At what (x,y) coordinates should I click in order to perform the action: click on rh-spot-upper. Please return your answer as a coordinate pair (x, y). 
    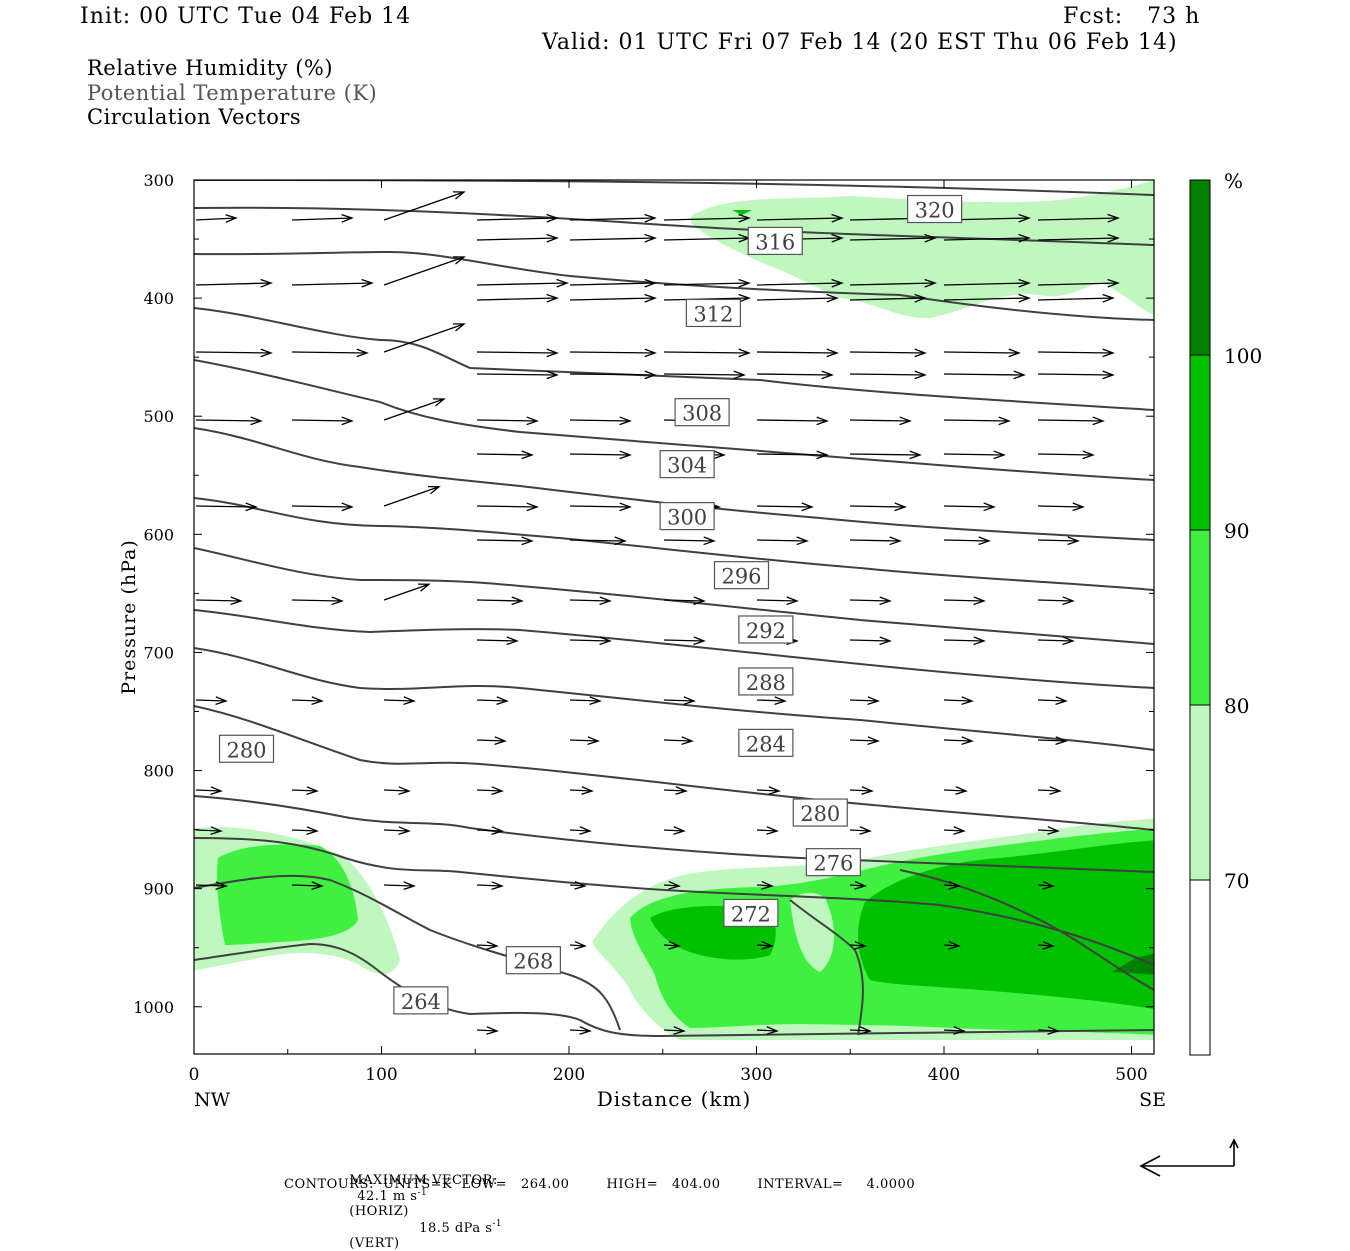
    Looking at the image, I should click on (742, 212).